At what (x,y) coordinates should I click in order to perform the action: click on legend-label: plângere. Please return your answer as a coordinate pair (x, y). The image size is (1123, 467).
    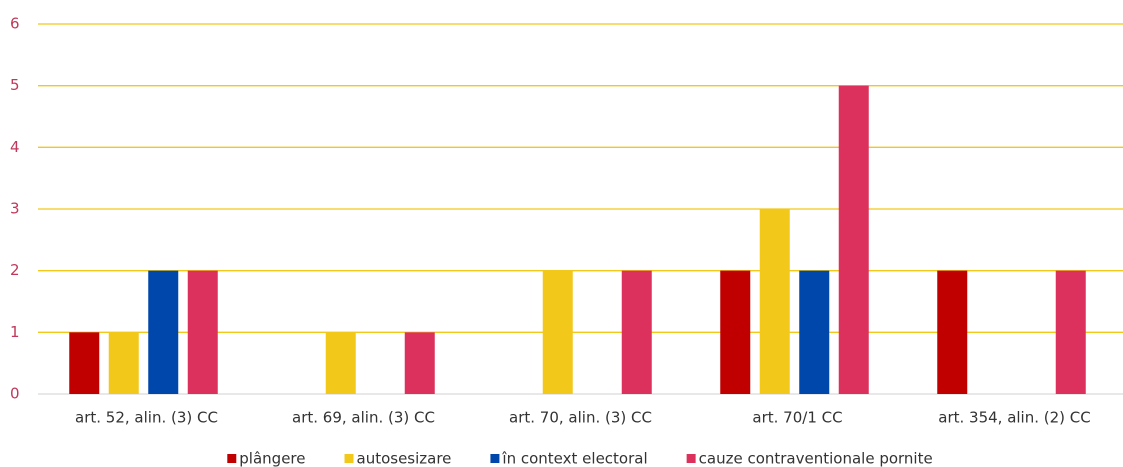
    Looking at the image, I should click on (272, 458).